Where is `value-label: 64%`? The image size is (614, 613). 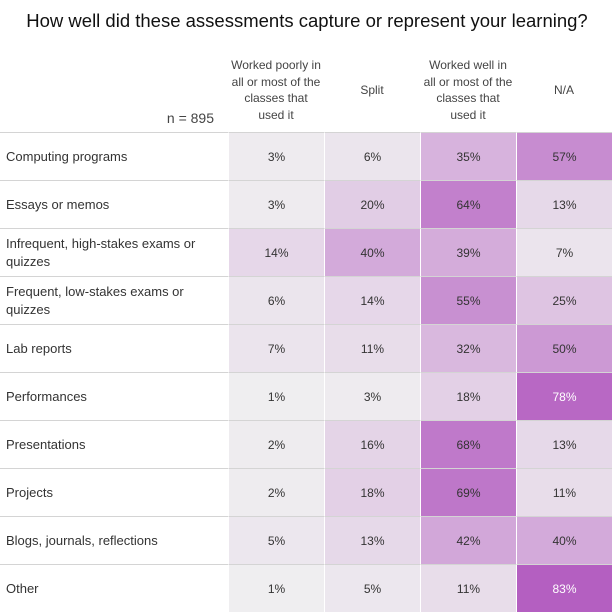
value-label: 64% is located at coordinates (468, 204).